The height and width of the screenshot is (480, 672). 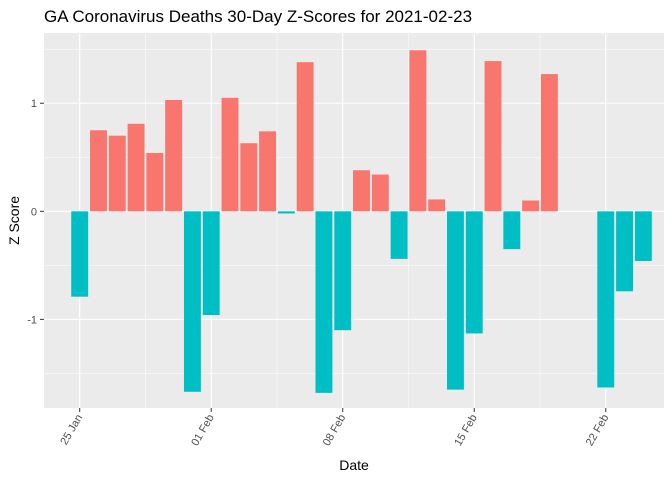 What do you see at coordinates (14, 220) in the screenshot?
I see `y-axis-title: Z Score` at bounding box center [14, 220].